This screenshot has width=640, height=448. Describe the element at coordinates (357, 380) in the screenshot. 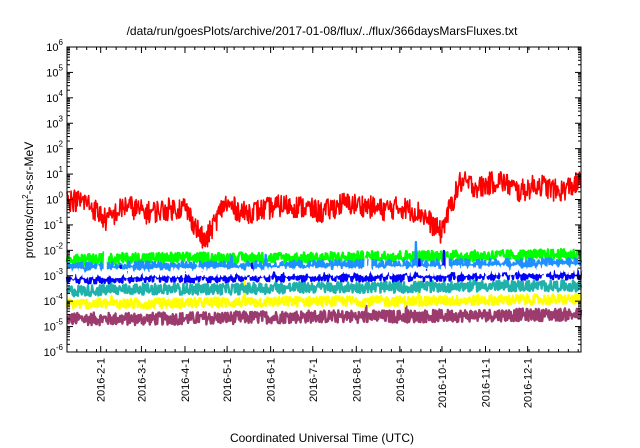

I see `x-tick-label: 2016-8-1` at that location.